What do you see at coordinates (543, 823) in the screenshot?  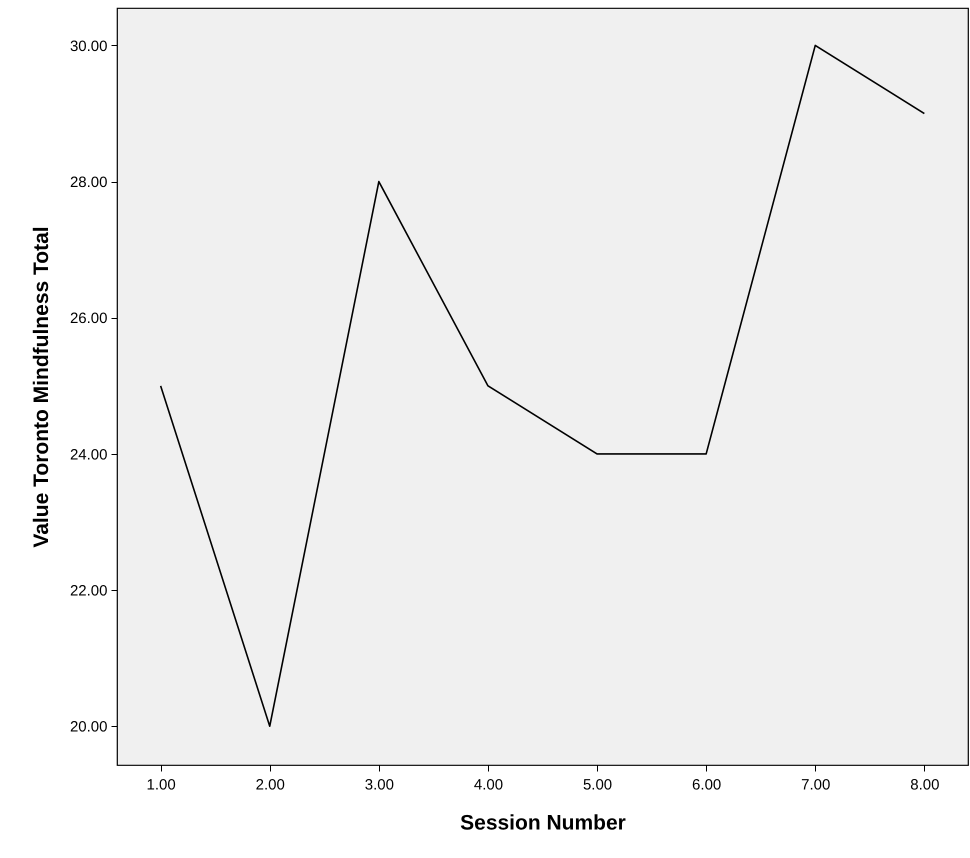 I see `x-axis-title: Session Number` at bounding box center [543, 823].